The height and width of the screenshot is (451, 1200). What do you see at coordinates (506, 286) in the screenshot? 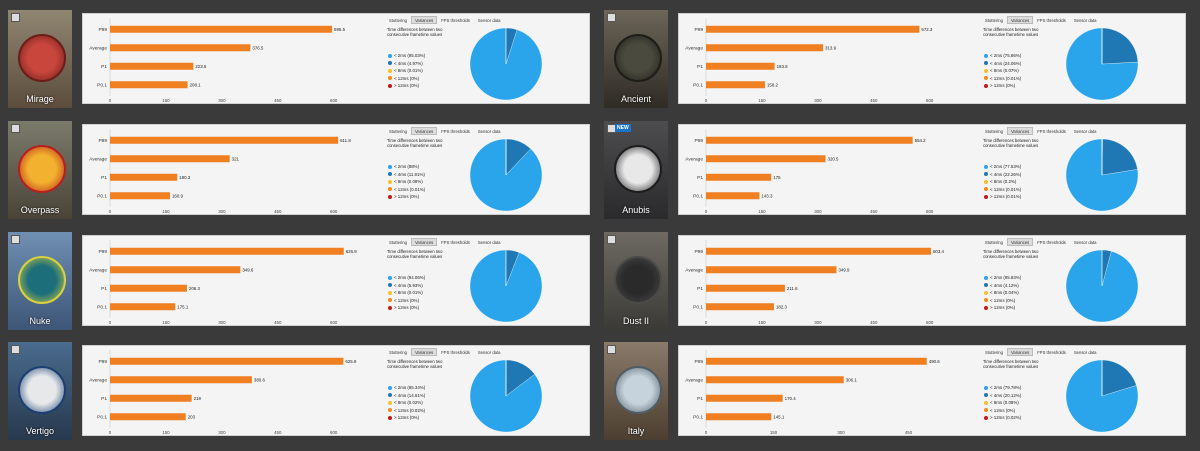
I see `variance-pie-chart` at bounding box center [506, 286].